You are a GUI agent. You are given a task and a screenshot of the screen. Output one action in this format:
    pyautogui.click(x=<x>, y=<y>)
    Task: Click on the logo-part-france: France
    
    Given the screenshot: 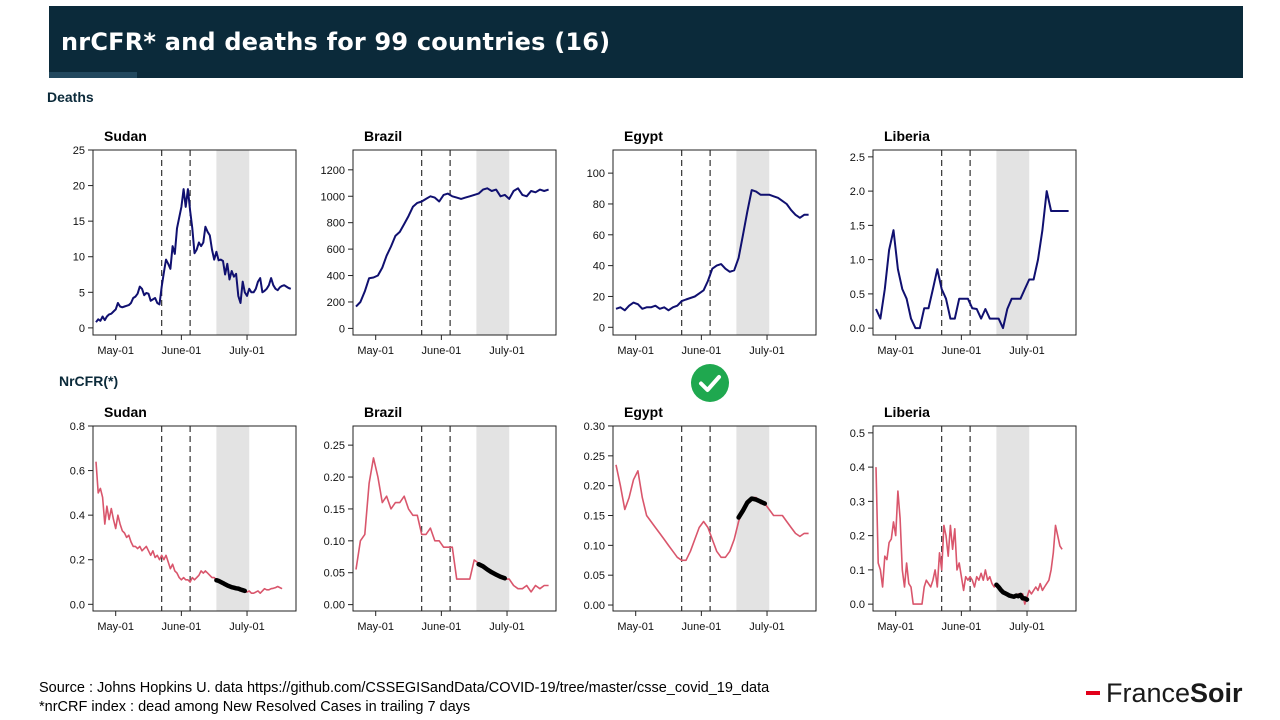 What is the action you would take?
    pyautogui.click(x=1148, y=693)
    